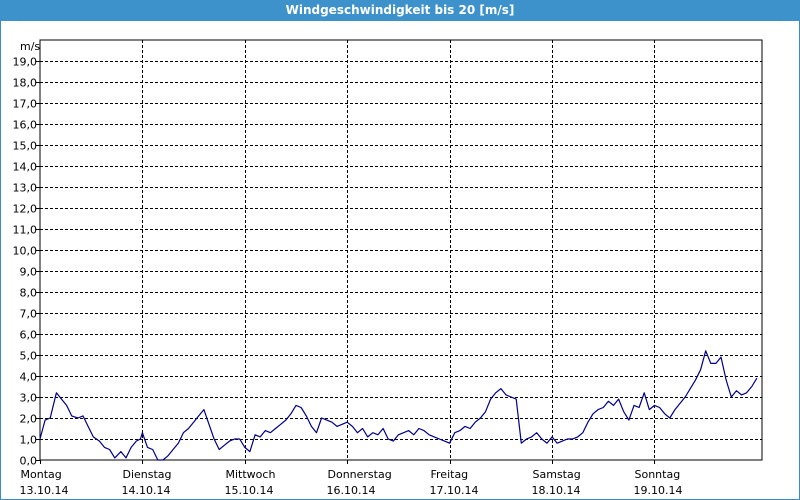  What do you see at coordinates (360, 474) in the screenshot?
I see `x-tick-day-label: Donnerstag` at bounding box center [360, 474].